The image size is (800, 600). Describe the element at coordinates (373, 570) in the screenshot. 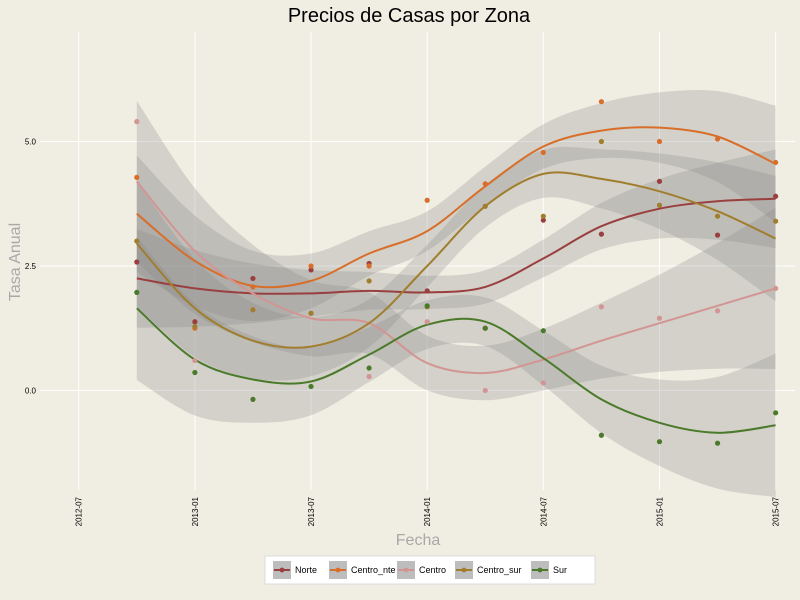

I see `legend-label: Centro_nte` at that location.